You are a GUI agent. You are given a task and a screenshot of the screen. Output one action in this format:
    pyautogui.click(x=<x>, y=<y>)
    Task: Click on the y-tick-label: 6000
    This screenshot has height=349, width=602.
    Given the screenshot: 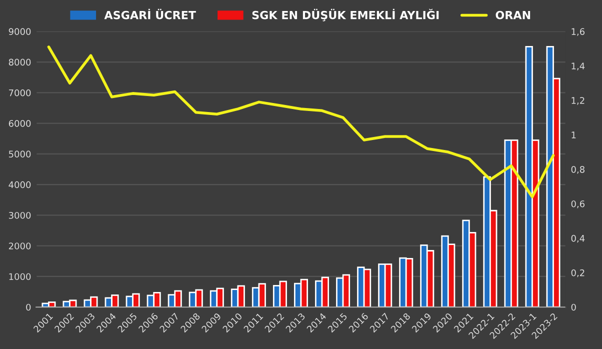 What is the action you would take?
    pyautogui.click(x=19, y=123)
    